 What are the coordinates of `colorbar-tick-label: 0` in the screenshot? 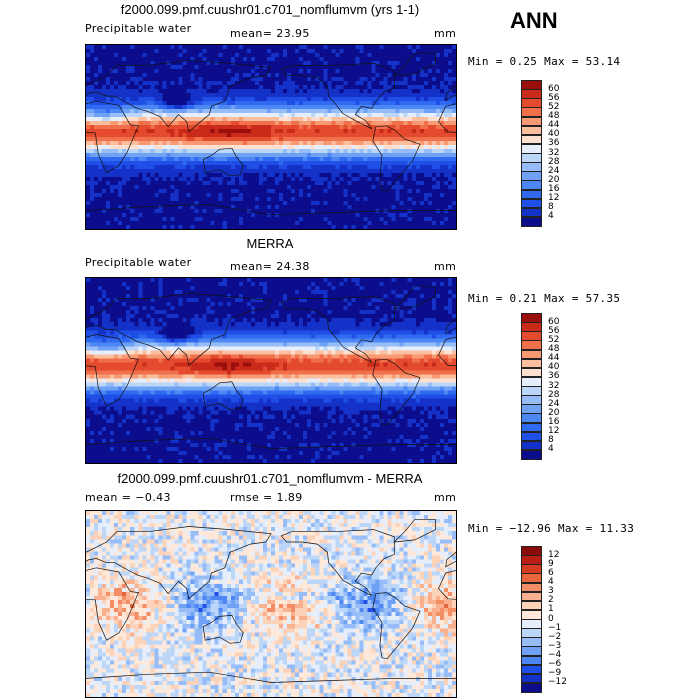 It's located at (551, 618).